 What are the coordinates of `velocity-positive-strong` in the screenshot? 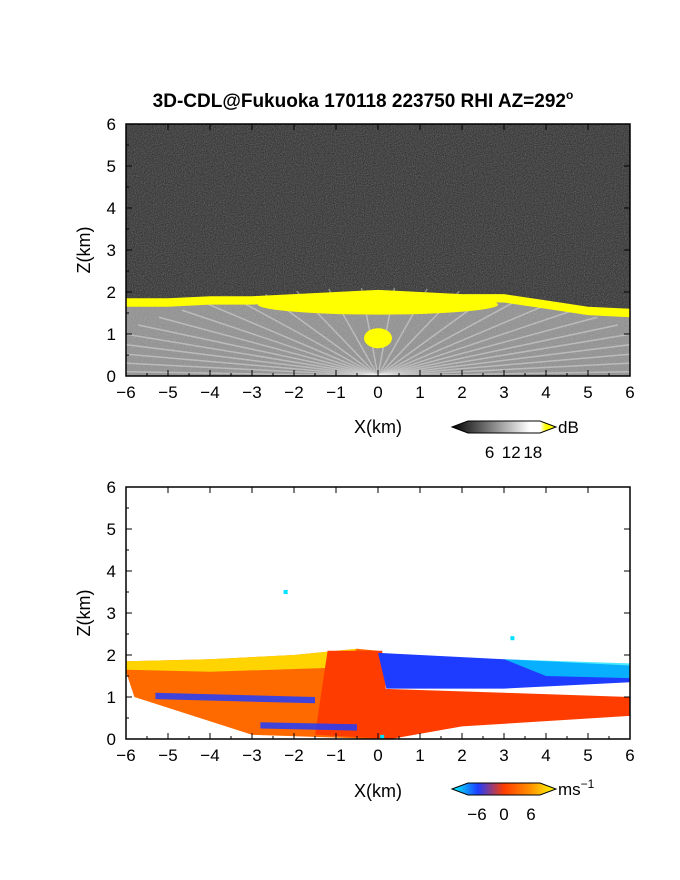 It's located at (241, 660).